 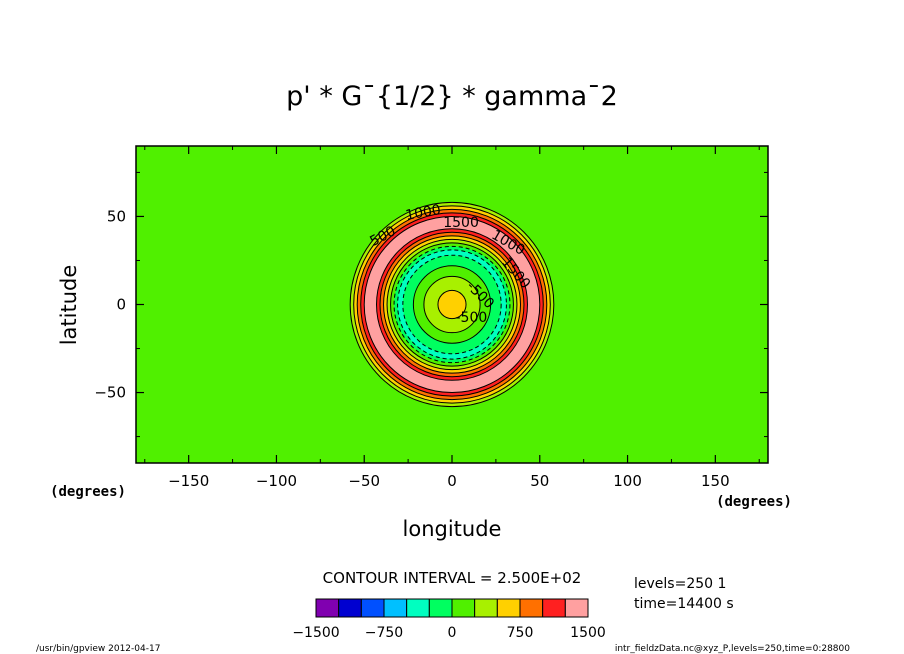 I want to click on contour-rings, so click(x=452, y=304).